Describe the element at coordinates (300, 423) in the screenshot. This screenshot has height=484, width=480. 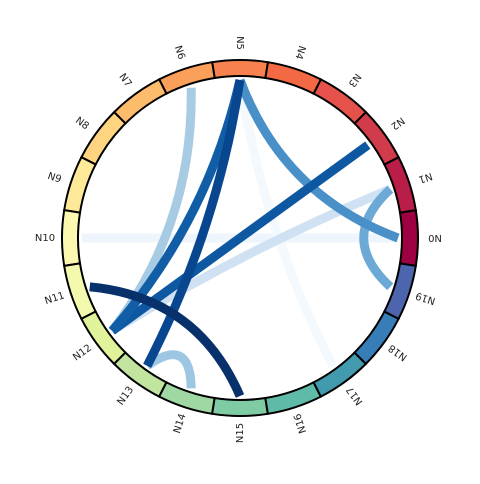
I see `node-label: N16` at that location.